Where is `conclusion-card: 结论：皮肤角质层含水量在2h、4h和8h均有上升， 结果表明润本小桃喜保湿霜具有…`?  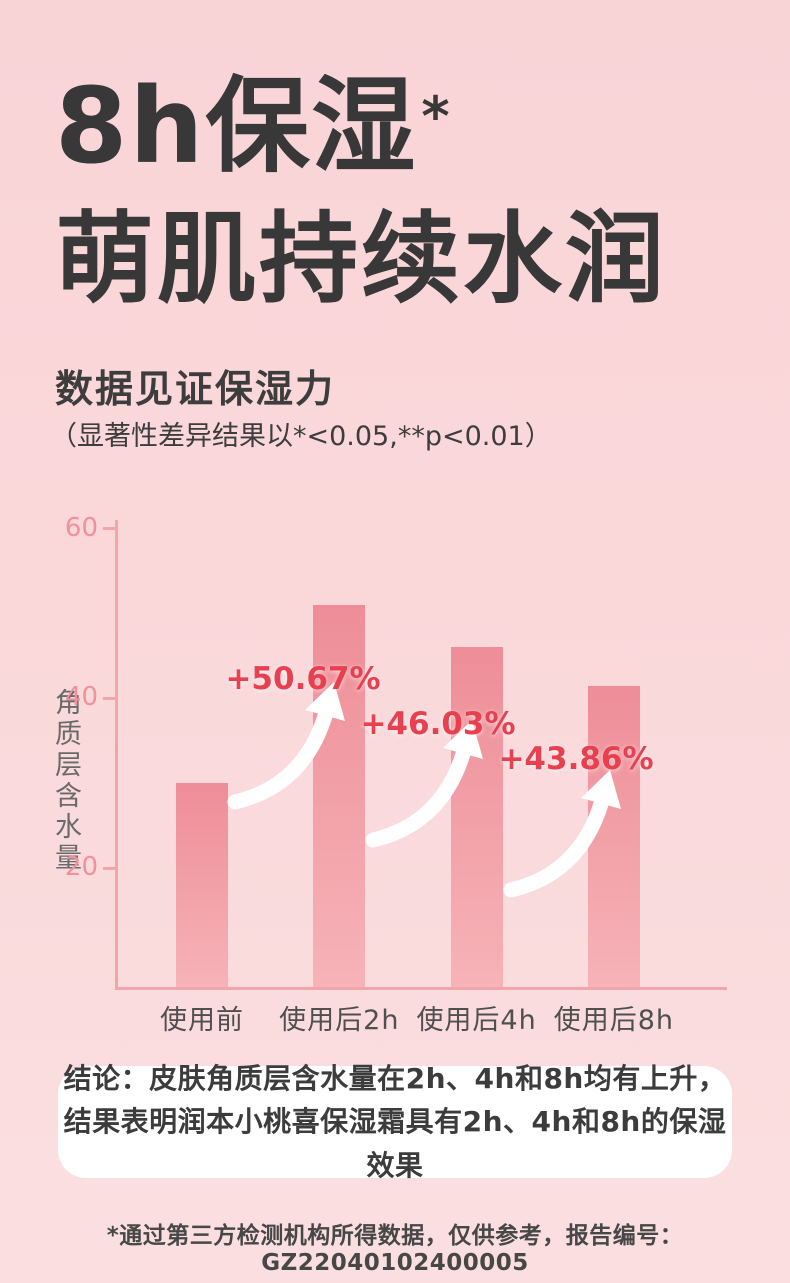
conclusion-card: 结论：皮肤角质层含水量在2h、4h和8h均有上升， 结果表明润本小桃喜保湿霜具有… is located at coordinates (395, 1122).